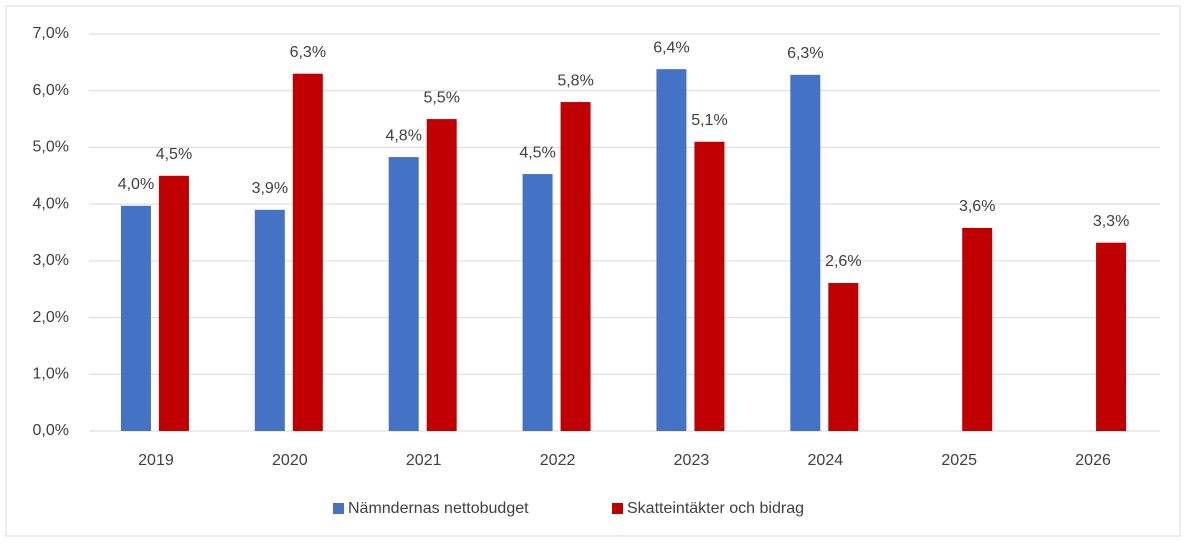 This screenshot has width=1187, height=548. I want to click on value-label: 3,3%, so click(1111, 221).